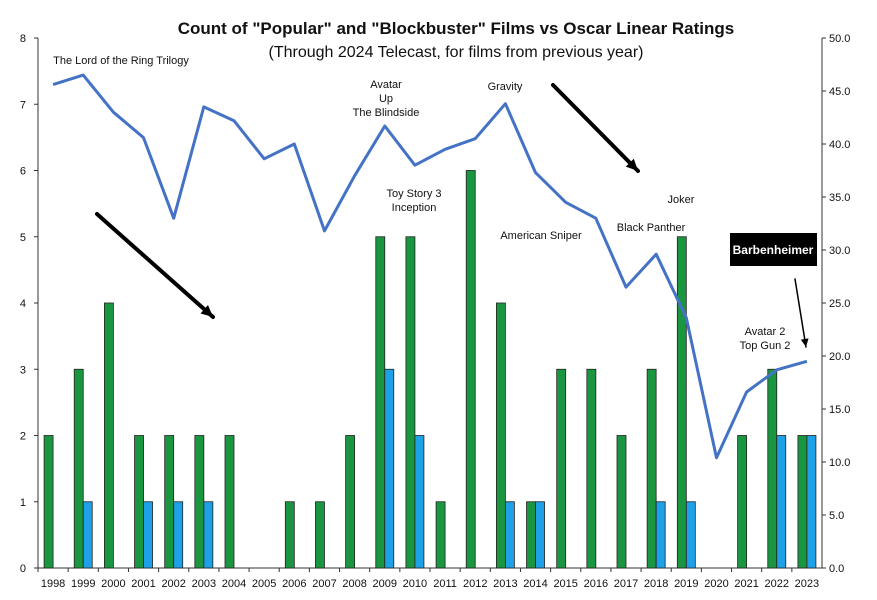  What do you see at coordinates (294, 584) in the screenshot?
I see `x-tick-label: 2006` at bounding box center [294, 584].